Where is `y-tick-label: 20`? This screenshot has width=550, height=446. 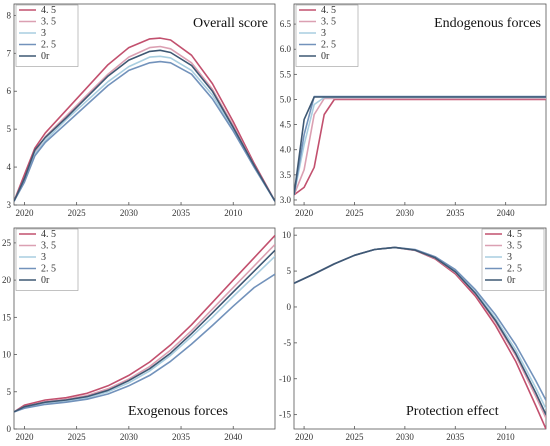
y-tick-label: 20 is located at coordinates (7, 280).